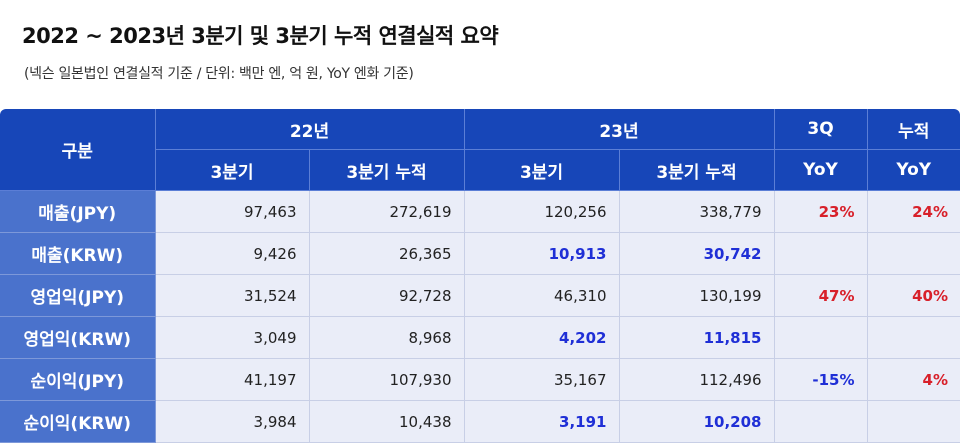 This screenshot has height=444, width=960. I want to click on cell-22-cumulative: 8,968, so click(387, 337).